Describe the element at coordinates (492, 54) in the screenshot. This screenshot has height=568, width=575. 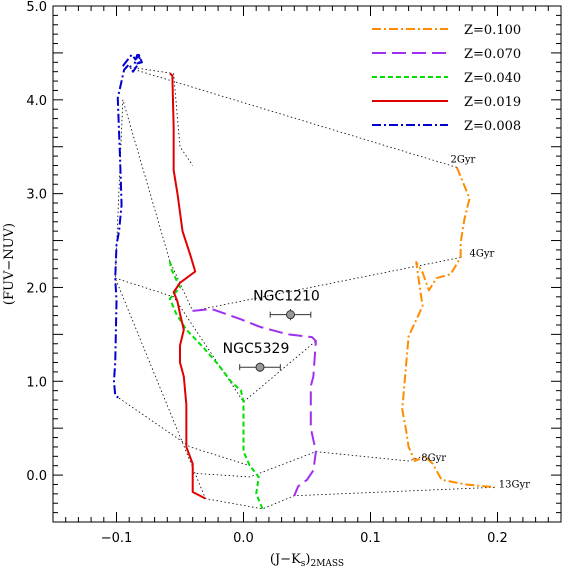
I see `legend-label: Z=0.070` at that location.